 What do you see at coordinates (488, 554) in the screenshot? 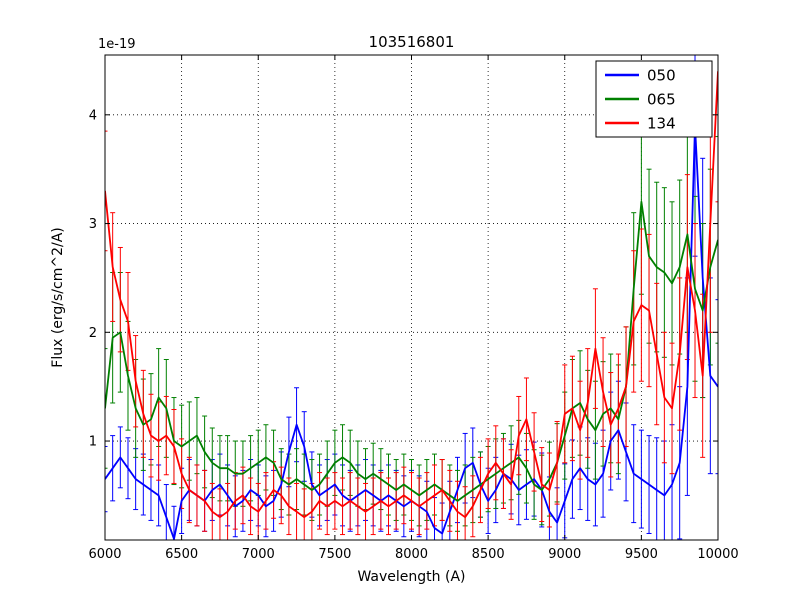
I see `x-tick-label: 8500` at bounding box center [488, 554].